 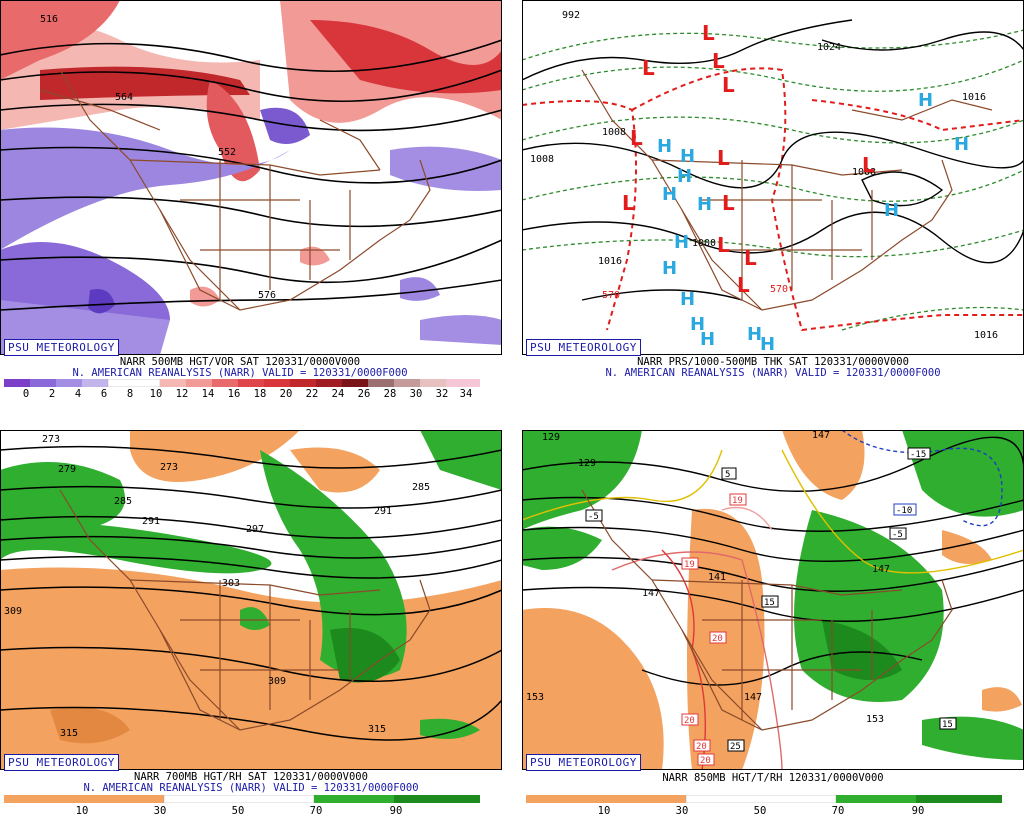 I want to click on colorbar-tick: 18, so click(x=260, y=394).